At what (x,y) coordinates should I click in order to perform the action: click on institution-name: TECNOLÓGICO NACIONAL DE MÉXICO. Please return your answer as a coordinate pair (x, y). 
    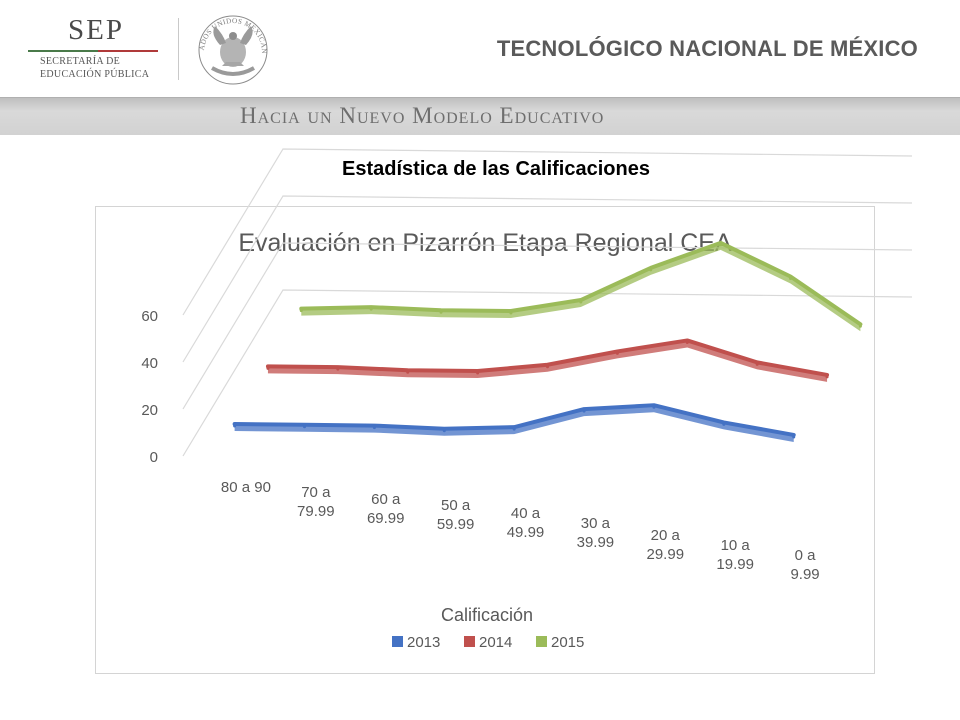
    Looking at the image, I should click on (707, 48).